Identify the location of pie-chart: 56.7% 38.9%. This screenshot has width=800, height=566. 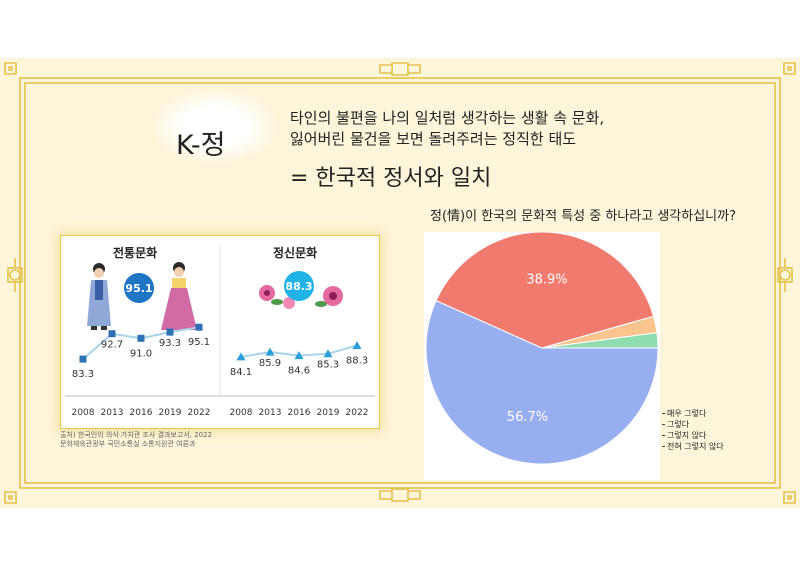
(542, 348).